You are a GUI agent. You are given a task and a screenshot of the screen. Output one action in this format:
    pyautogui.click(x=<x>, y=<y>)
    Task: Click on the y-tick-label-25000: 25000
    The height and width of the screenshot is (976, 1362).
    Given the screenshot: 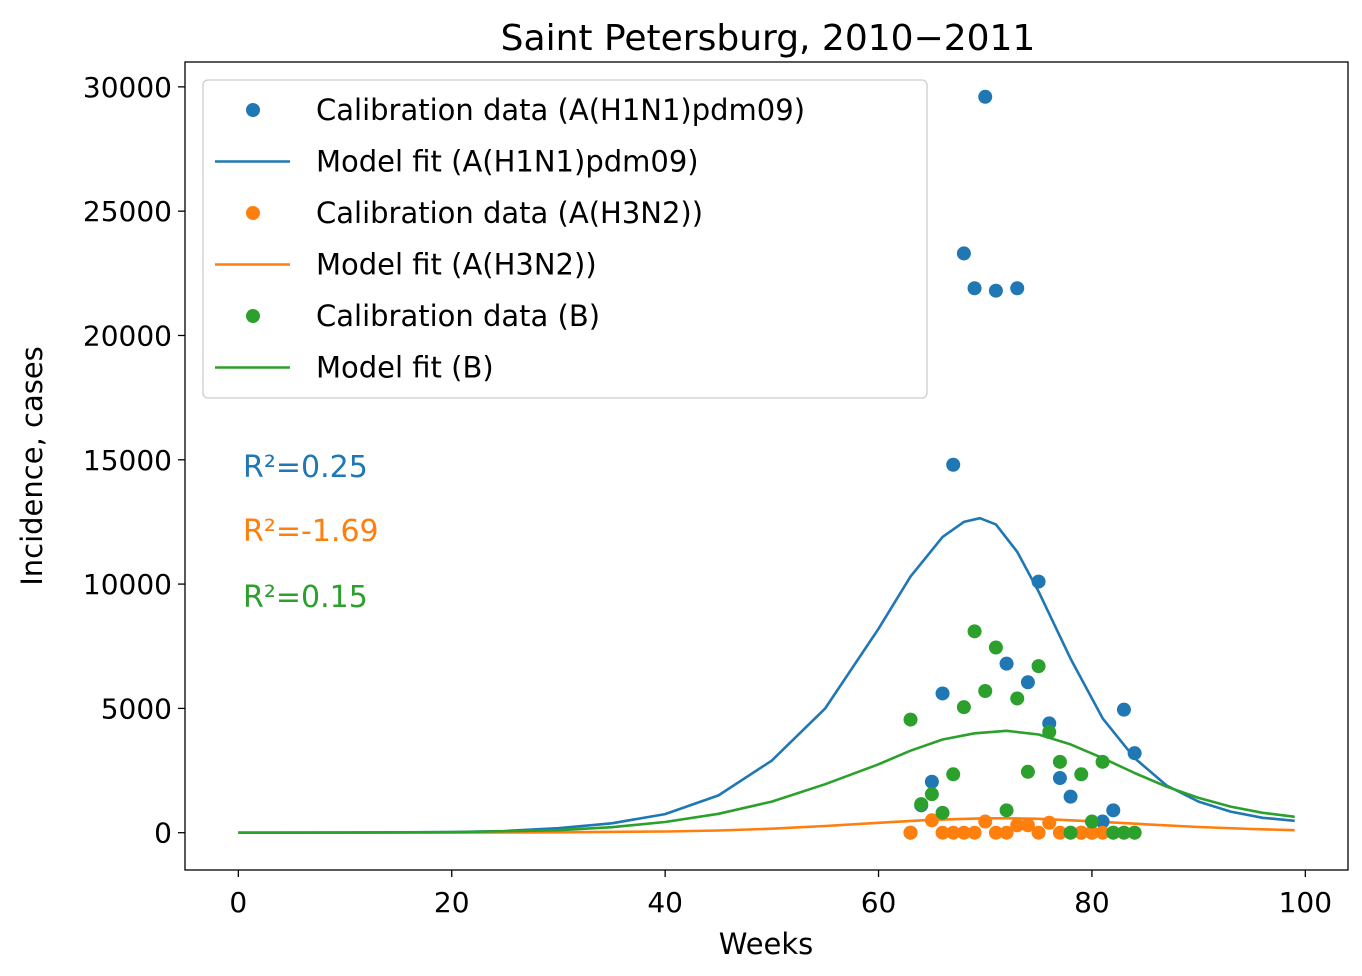 What is the action you would take?
    pyautogui.click(x=127, y=211)
    